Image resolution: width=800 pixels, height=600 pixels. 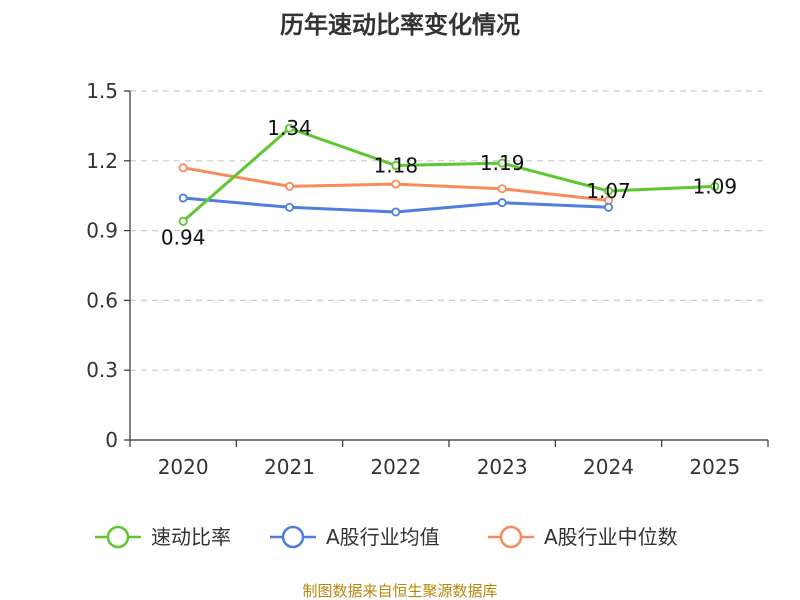 I want to click on x-tick-label: 2025, so click(x=714, y=467).